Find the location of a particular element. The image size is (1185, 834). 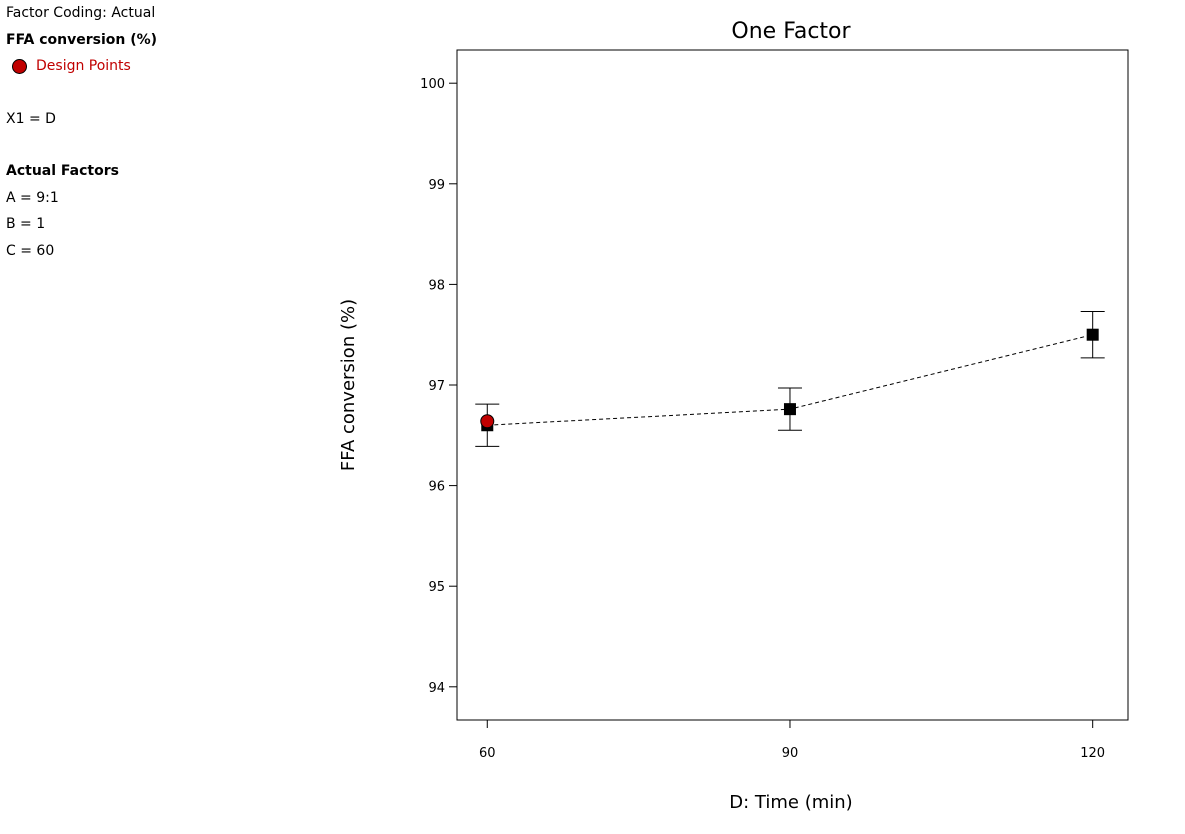

design-point is located at coordinates (487, 421).